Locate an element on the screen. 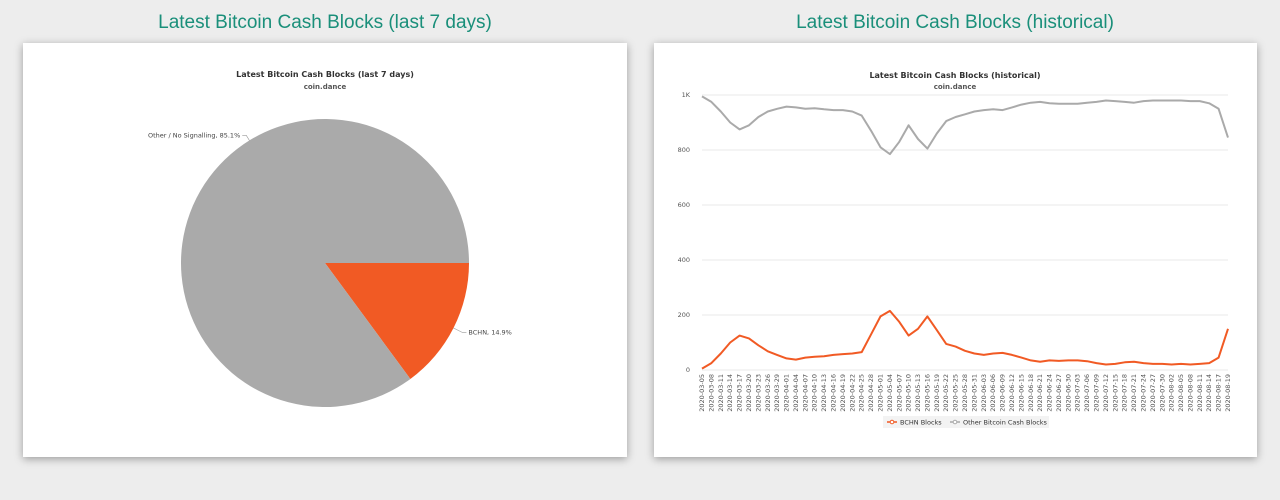 Image resolution: width=1280 pixels, height=500 pixels. x-tick-label: 2020-04-13 is located at coordinates (824, 393).